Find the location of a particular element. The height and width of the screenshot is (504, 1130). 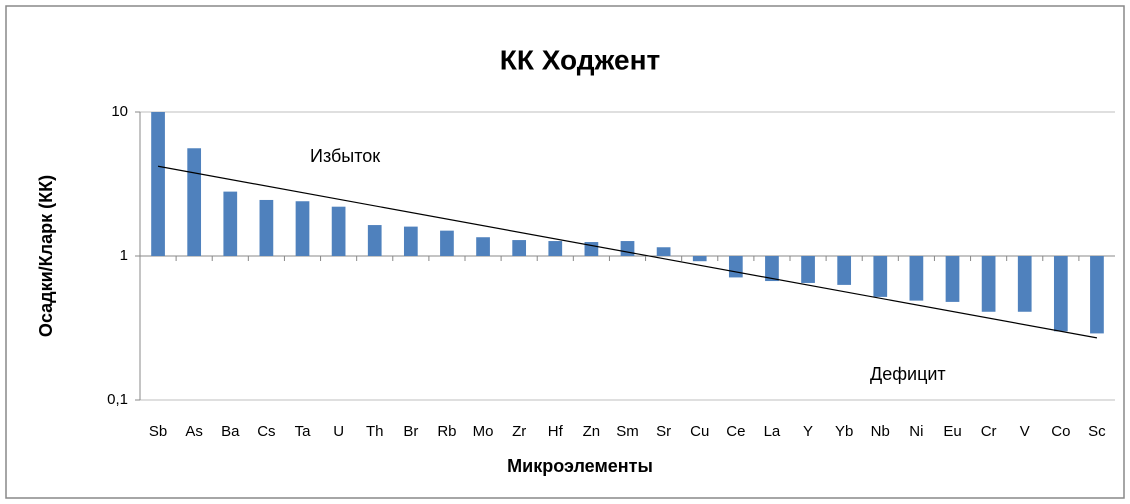

x-tick-label: Cu is located at coordinates (699, 431).